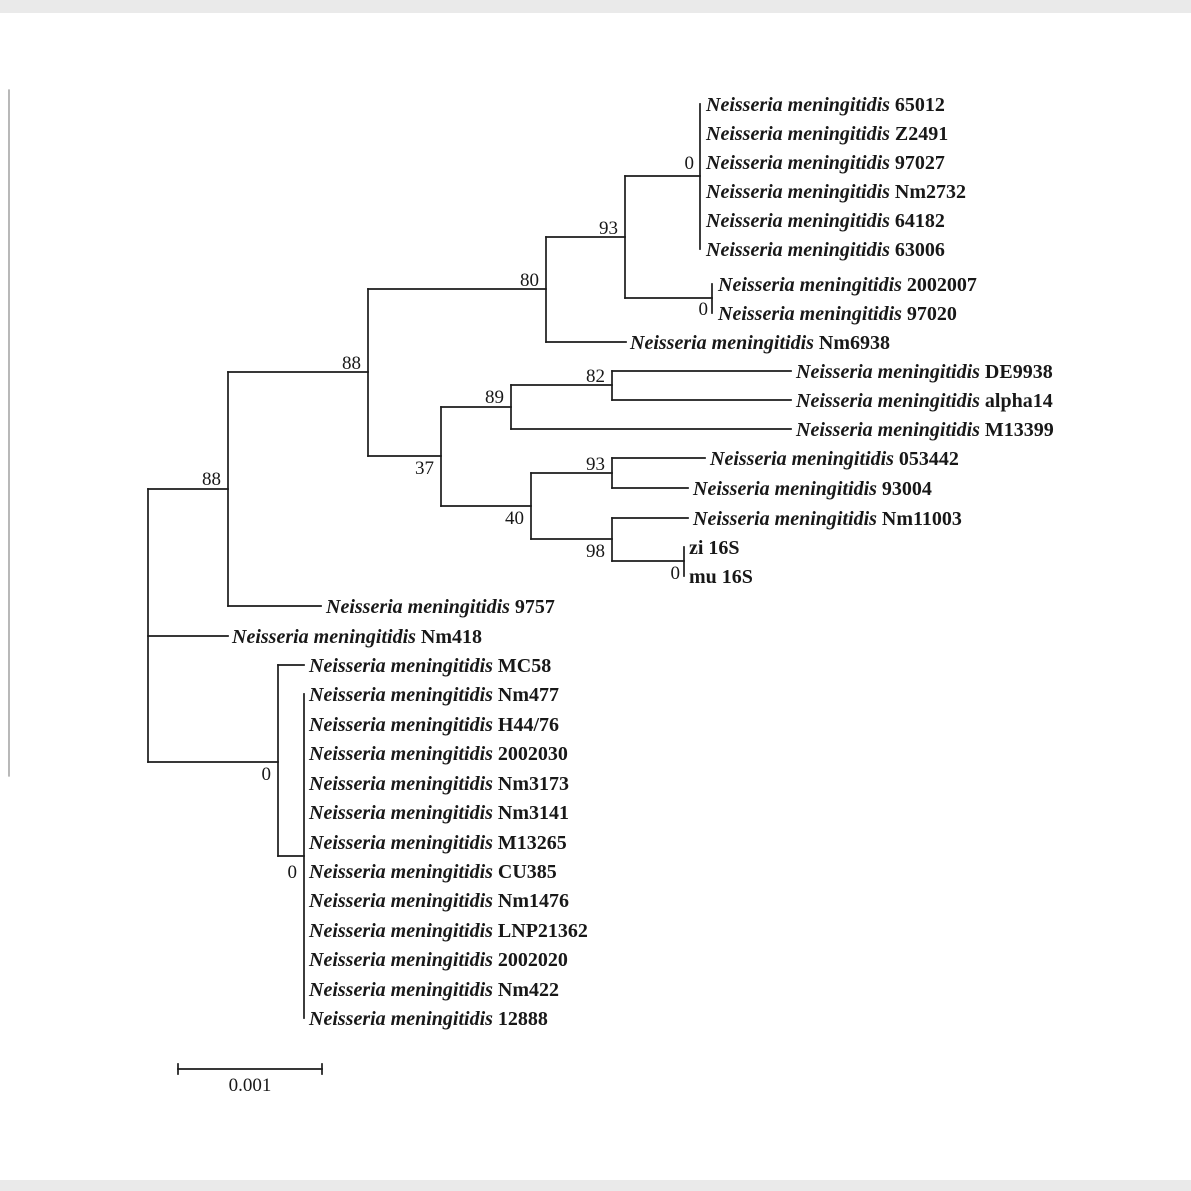  I want to click on taxon-label: Neisseria meningitidis Nm11003, so click(827, 519).